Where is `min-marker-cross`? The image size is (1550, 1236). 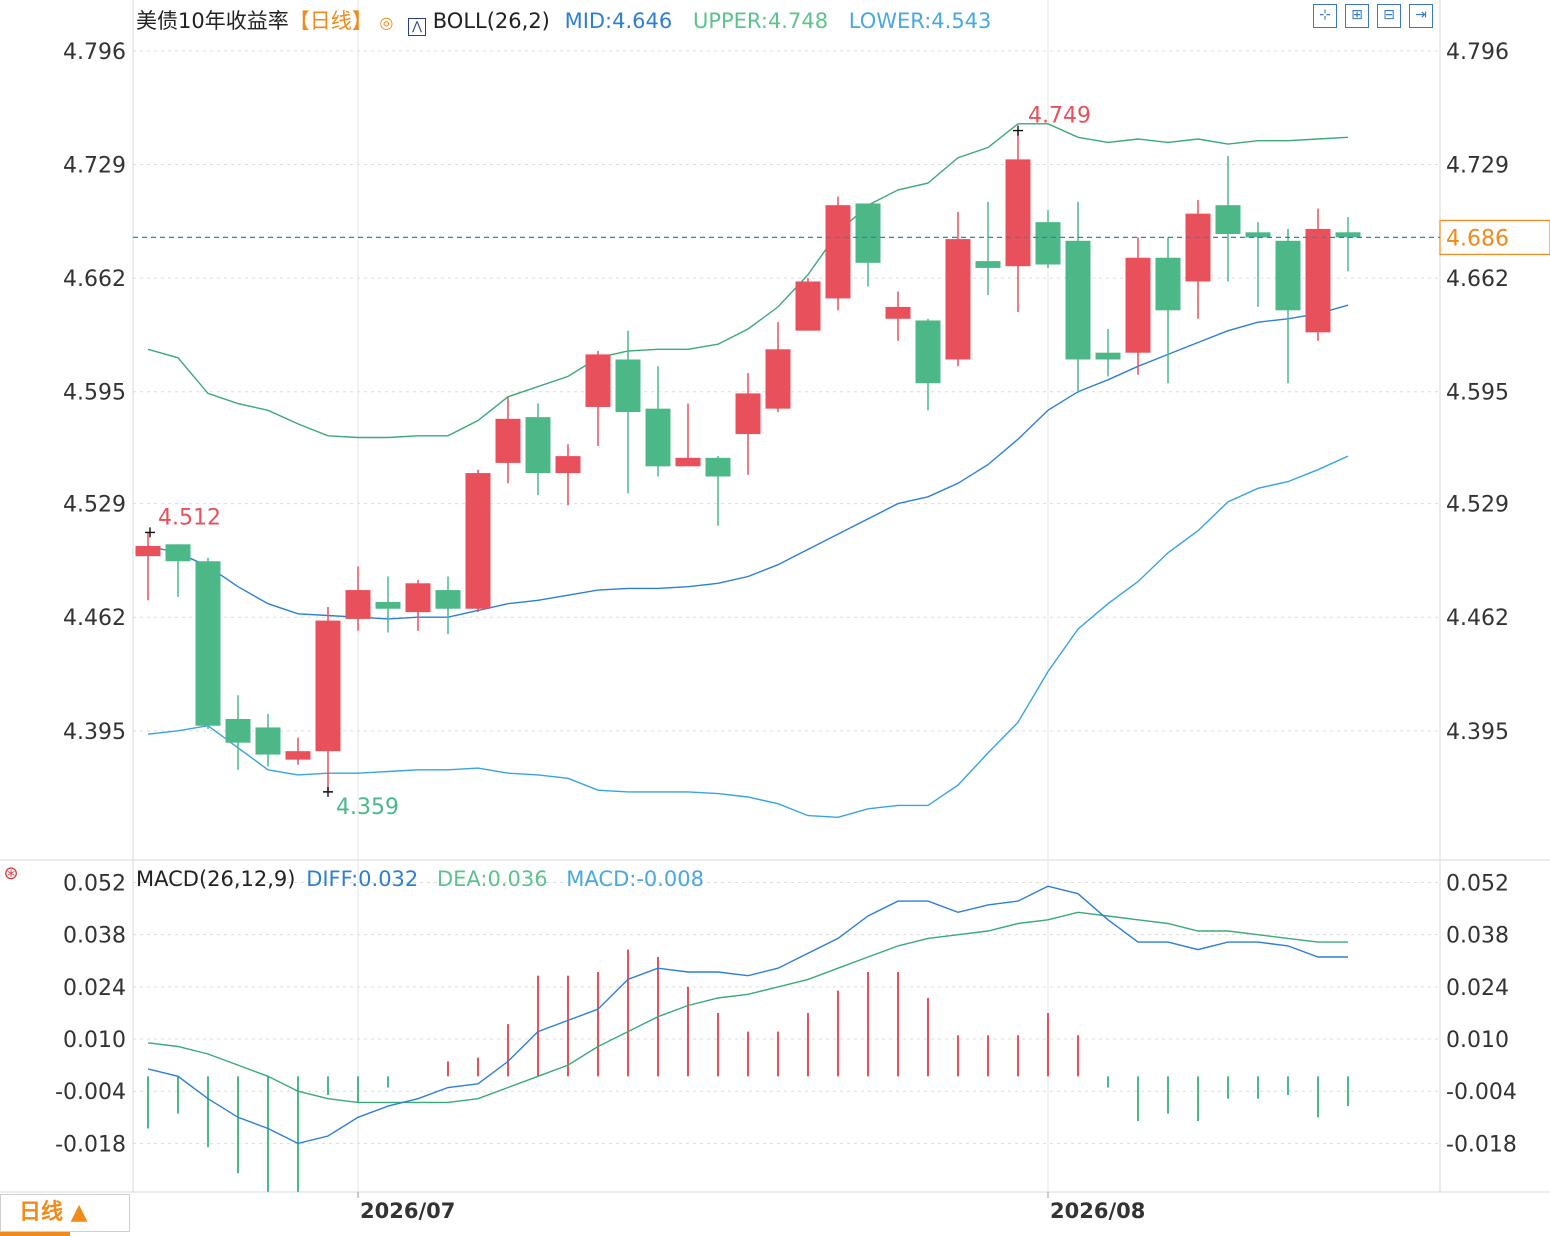 min-marker-cross is located at coordinates (328, 791).